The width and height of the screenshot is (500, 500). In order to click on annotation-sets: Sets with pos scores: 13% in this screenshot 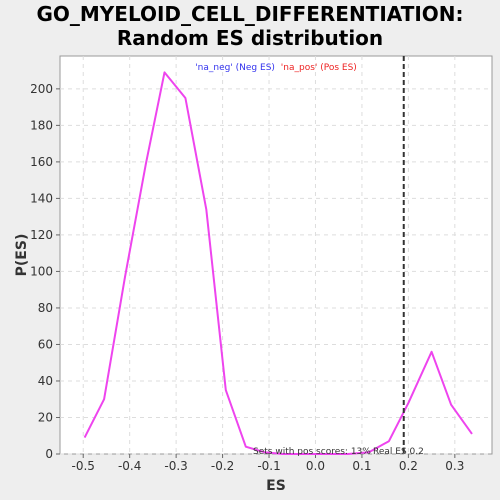, I will do `click(312, 452)`.